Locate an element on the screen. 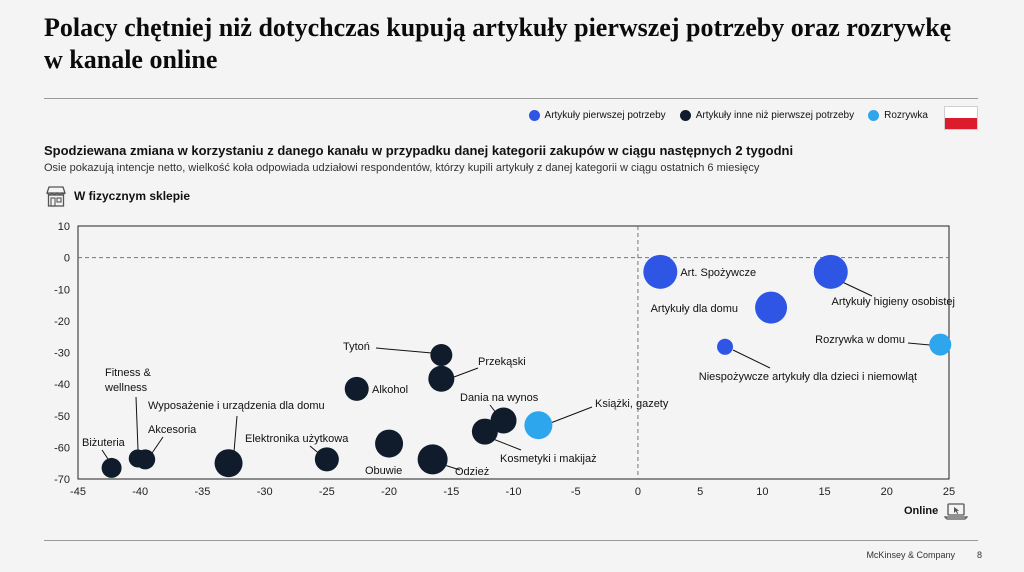 This screenshot has height=572, width=1024. poland-flag-icon is located at coordinates (961, 118).